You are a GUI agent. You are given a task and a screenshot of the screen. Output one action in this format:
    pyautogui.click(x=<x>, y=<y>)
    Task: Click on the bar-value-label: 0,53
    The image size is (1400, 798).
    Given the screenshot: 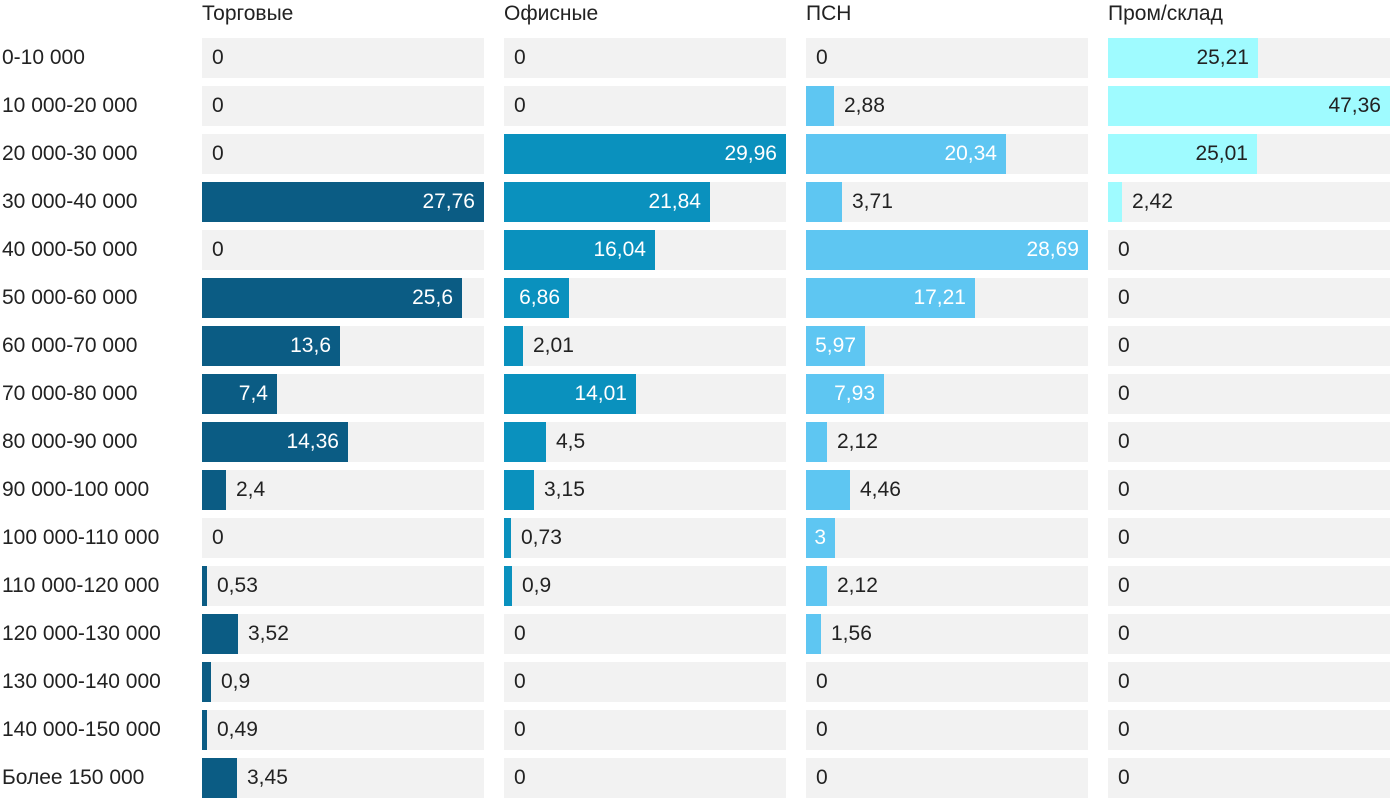 What is the action you would take?
    pyautogui.click(x=237, y=585)
    